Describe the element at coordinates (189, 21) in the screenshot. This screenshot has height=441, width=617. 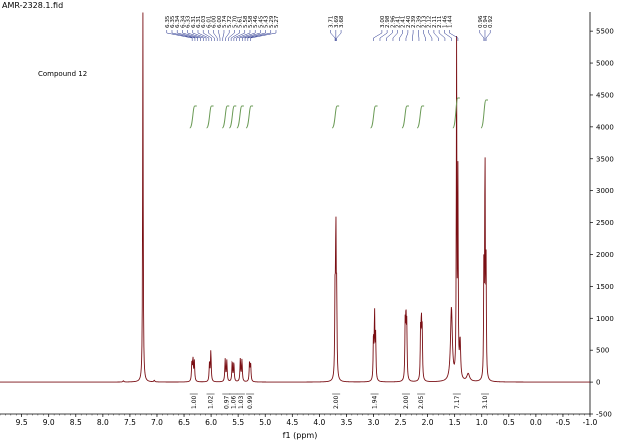
I see `peak-label: 6.33` at that location.